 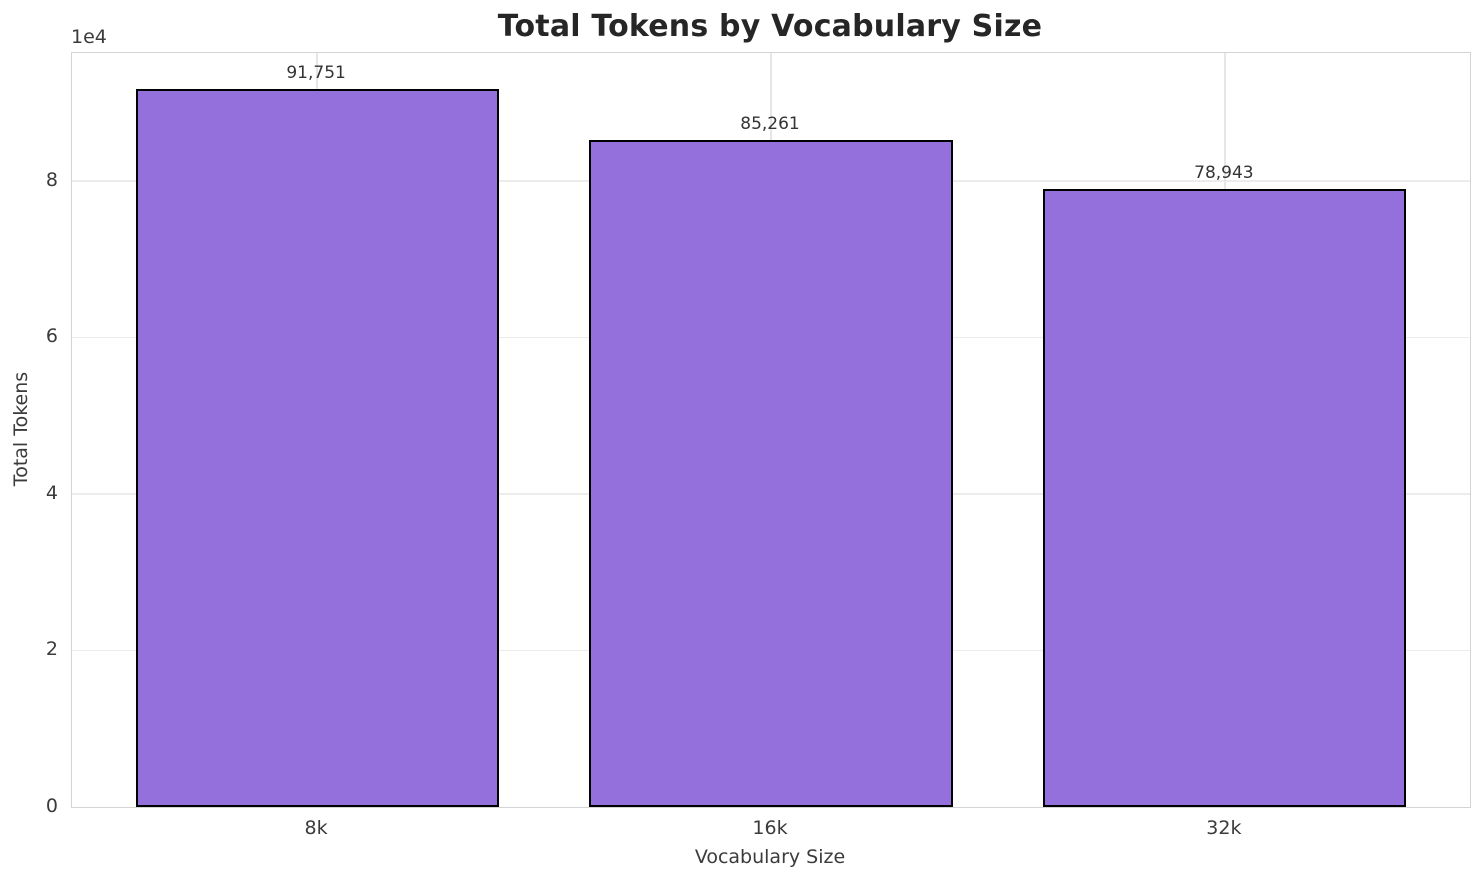 I want to click on y-axis-label: Total Tokens, so click(x=21, y=429).